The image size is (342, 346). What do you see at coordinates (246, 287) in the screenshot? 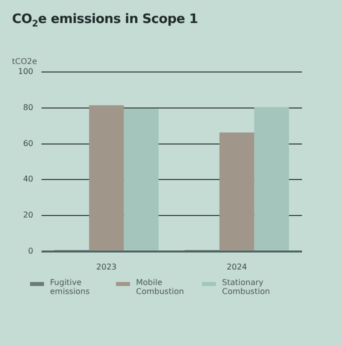
I see `legend-label: Stationary Combustion` at bounding box center [246, 287].